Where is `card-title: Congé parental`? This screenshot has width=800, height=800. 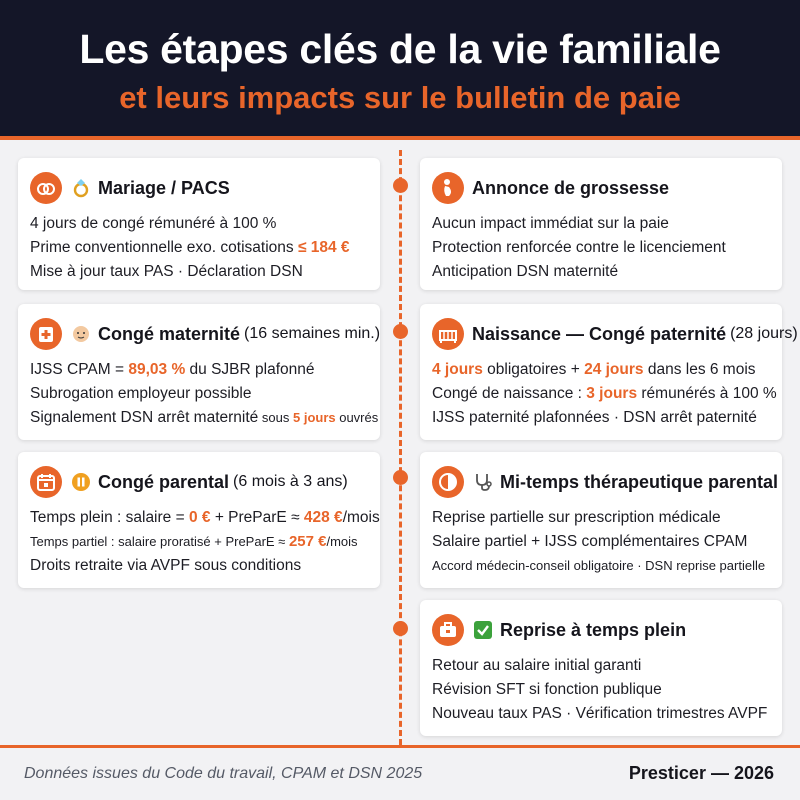 card-title: Congé parental is located at coordinates (164, 481).